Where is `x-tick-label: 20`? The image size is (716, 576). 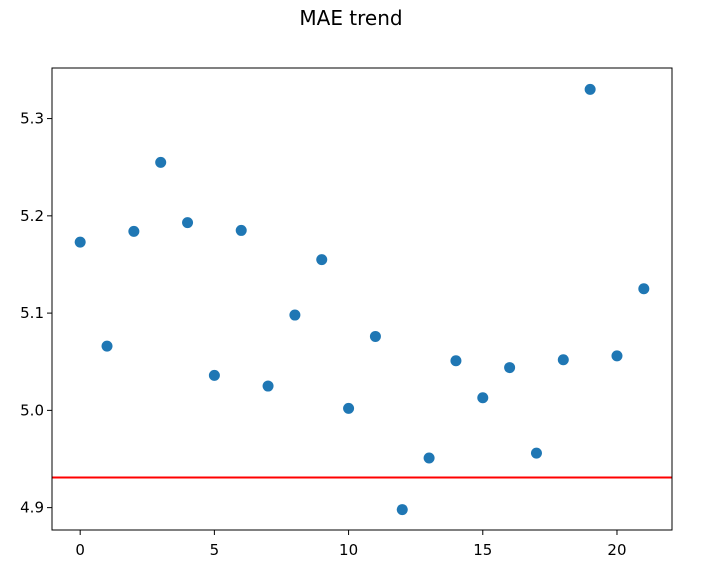 x-tick-label: 20 is located at coordinates (616, 550).